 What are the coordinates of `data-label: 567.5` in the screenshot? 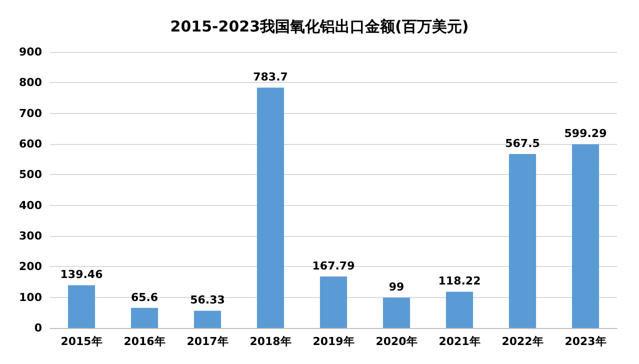 It's located at (522, 143).